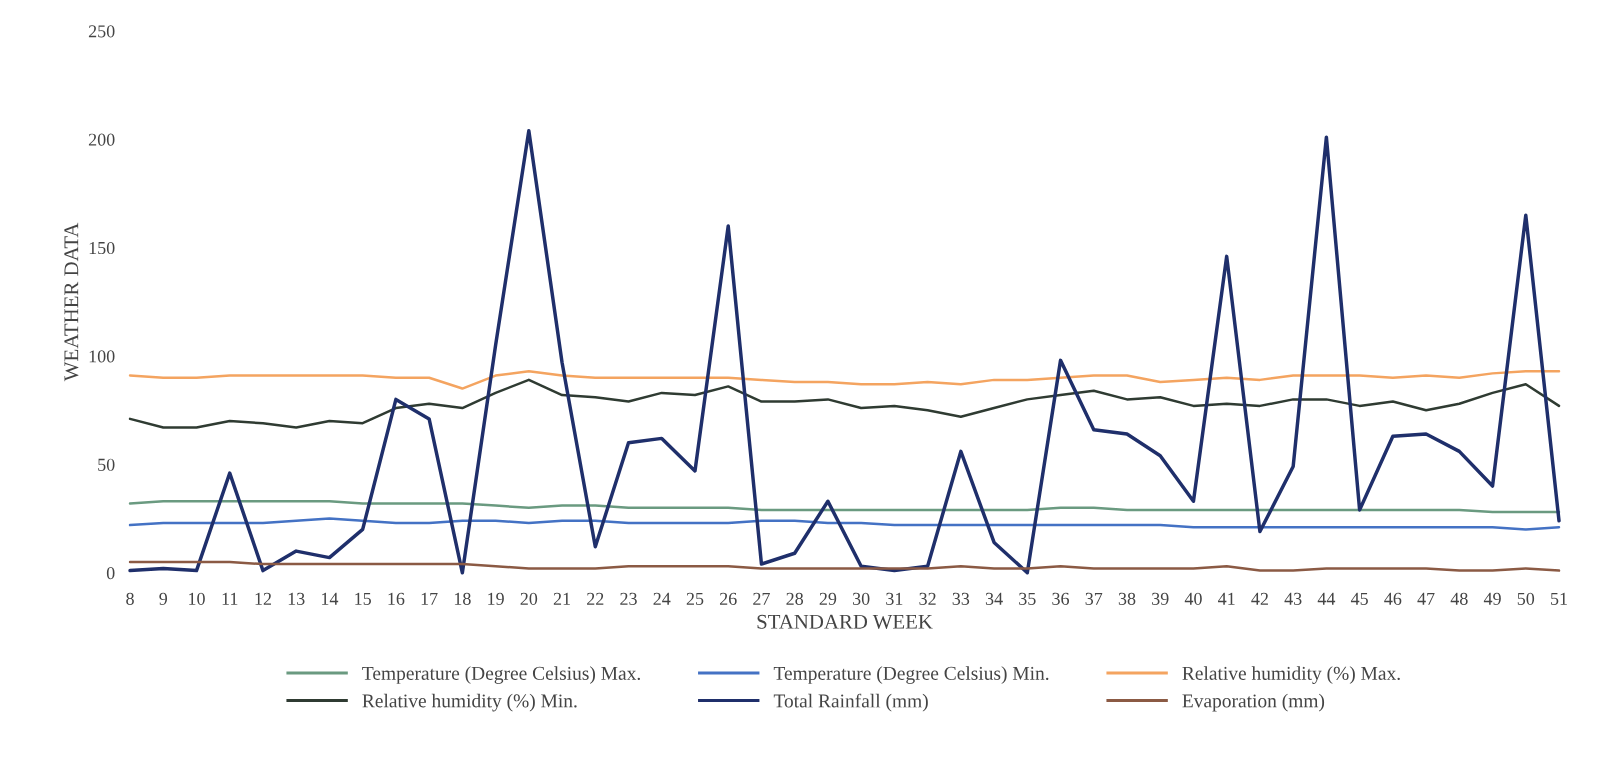  Describe the element at coordinates (1559, 598) in the screenshot. I see `x-tick-label: 51` at that location.